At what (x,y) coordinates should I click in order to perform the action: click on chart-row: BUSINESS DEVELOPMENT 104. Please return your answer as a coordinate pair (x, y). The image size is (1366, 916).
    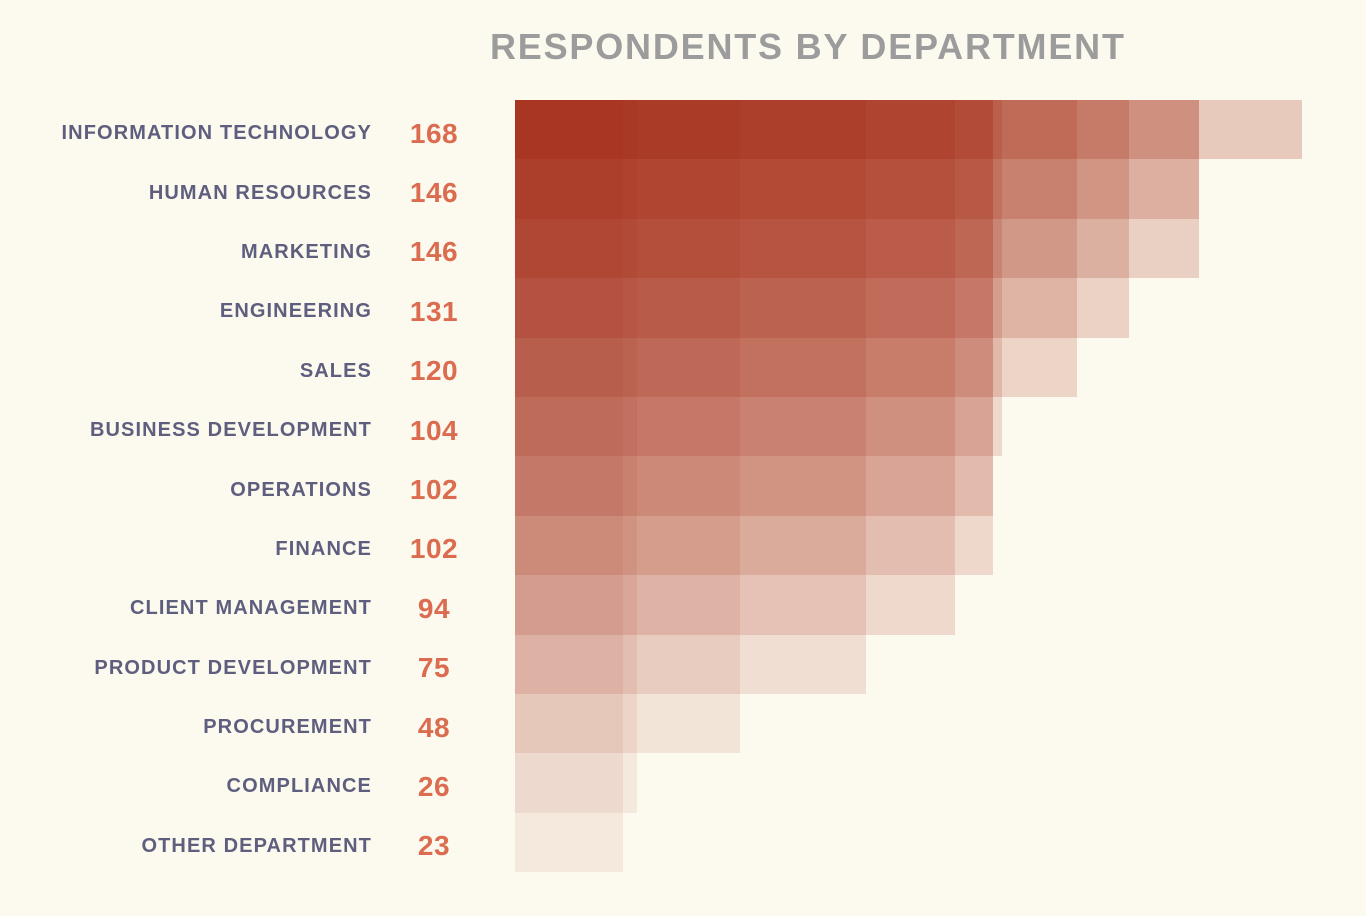
    Looking at the image, I should click on (683, 426).